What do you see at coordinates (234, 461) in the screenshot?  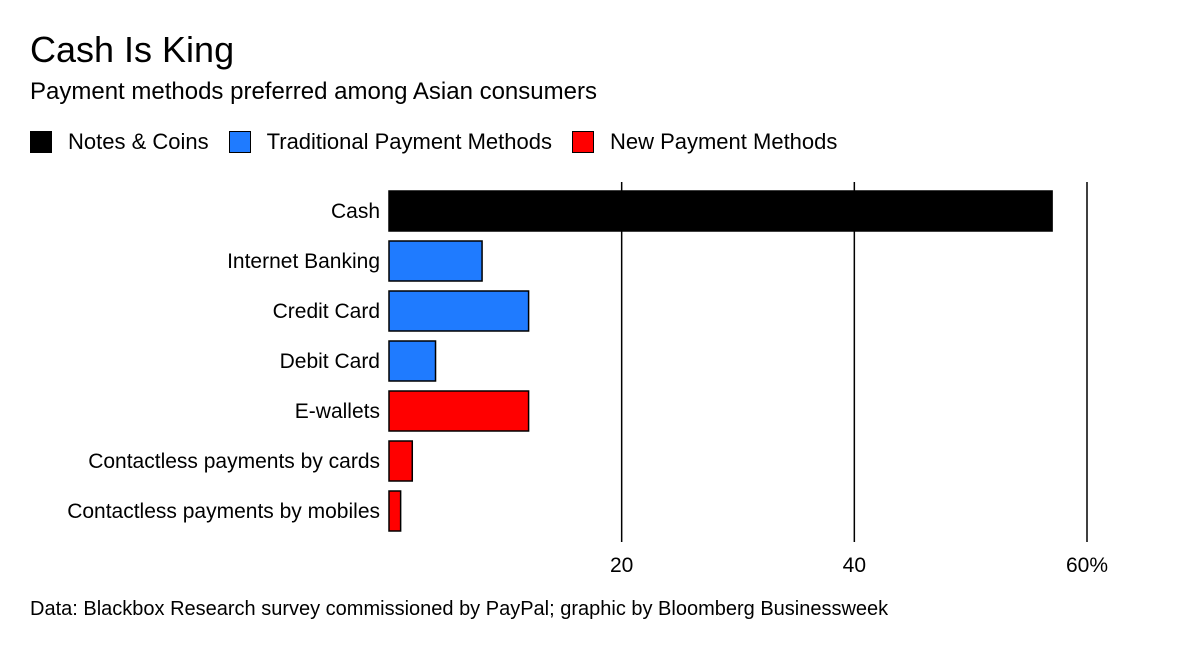 I see `category-label-contactless-payments-by-cards: Contactless payments by cards` at bounding box center [234, 461].